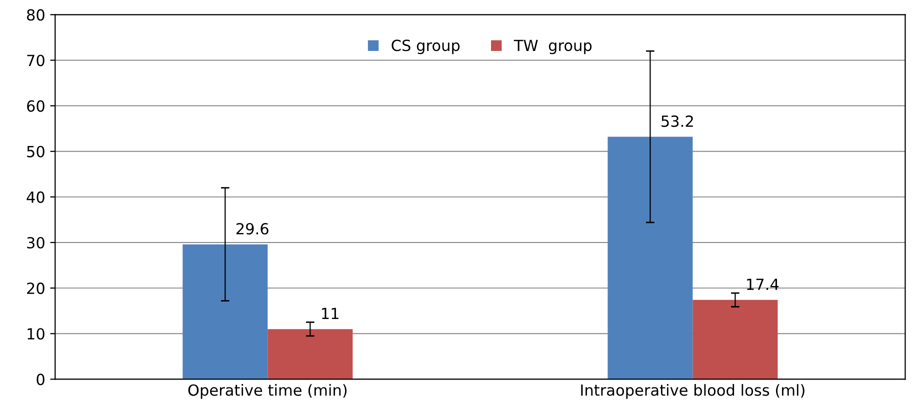 The width and height of the screenshot is (919, 419). I want to click on legend-label: CS group, so click(426, 47).